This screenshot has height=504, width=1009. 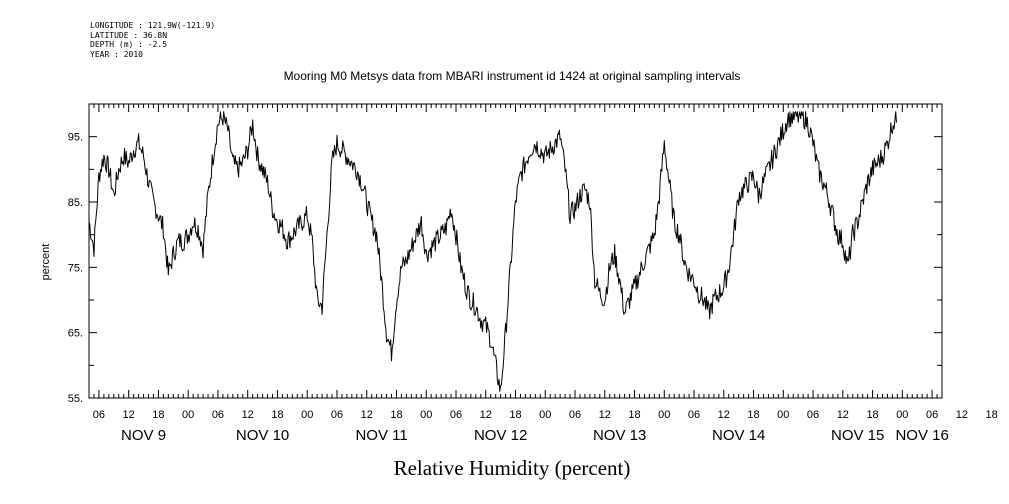 I want to click on metadata-longitude: LONGITUDE : 121.9W(-121.9), so click(x=153, y=25).